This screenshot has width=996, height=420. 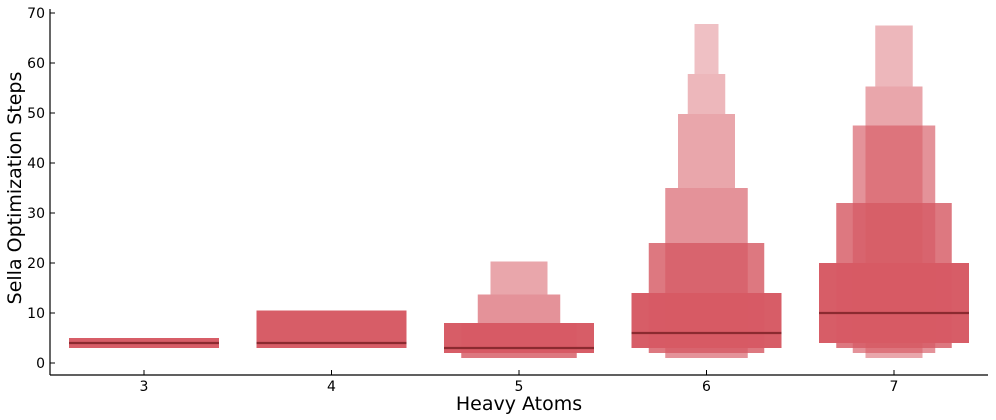 What do you see at coordinates (36, 264) in the screenshot?
I see `y-tick-label: 20` at bounding box center [36, 264].